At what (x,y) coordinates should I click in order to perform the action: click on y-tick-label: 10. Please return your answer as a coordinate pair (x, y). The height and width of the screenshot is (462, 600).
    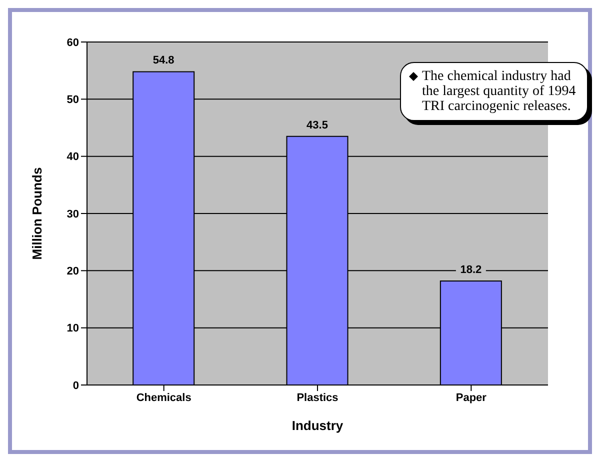
    Looking at the image, I should click on (72, 328).